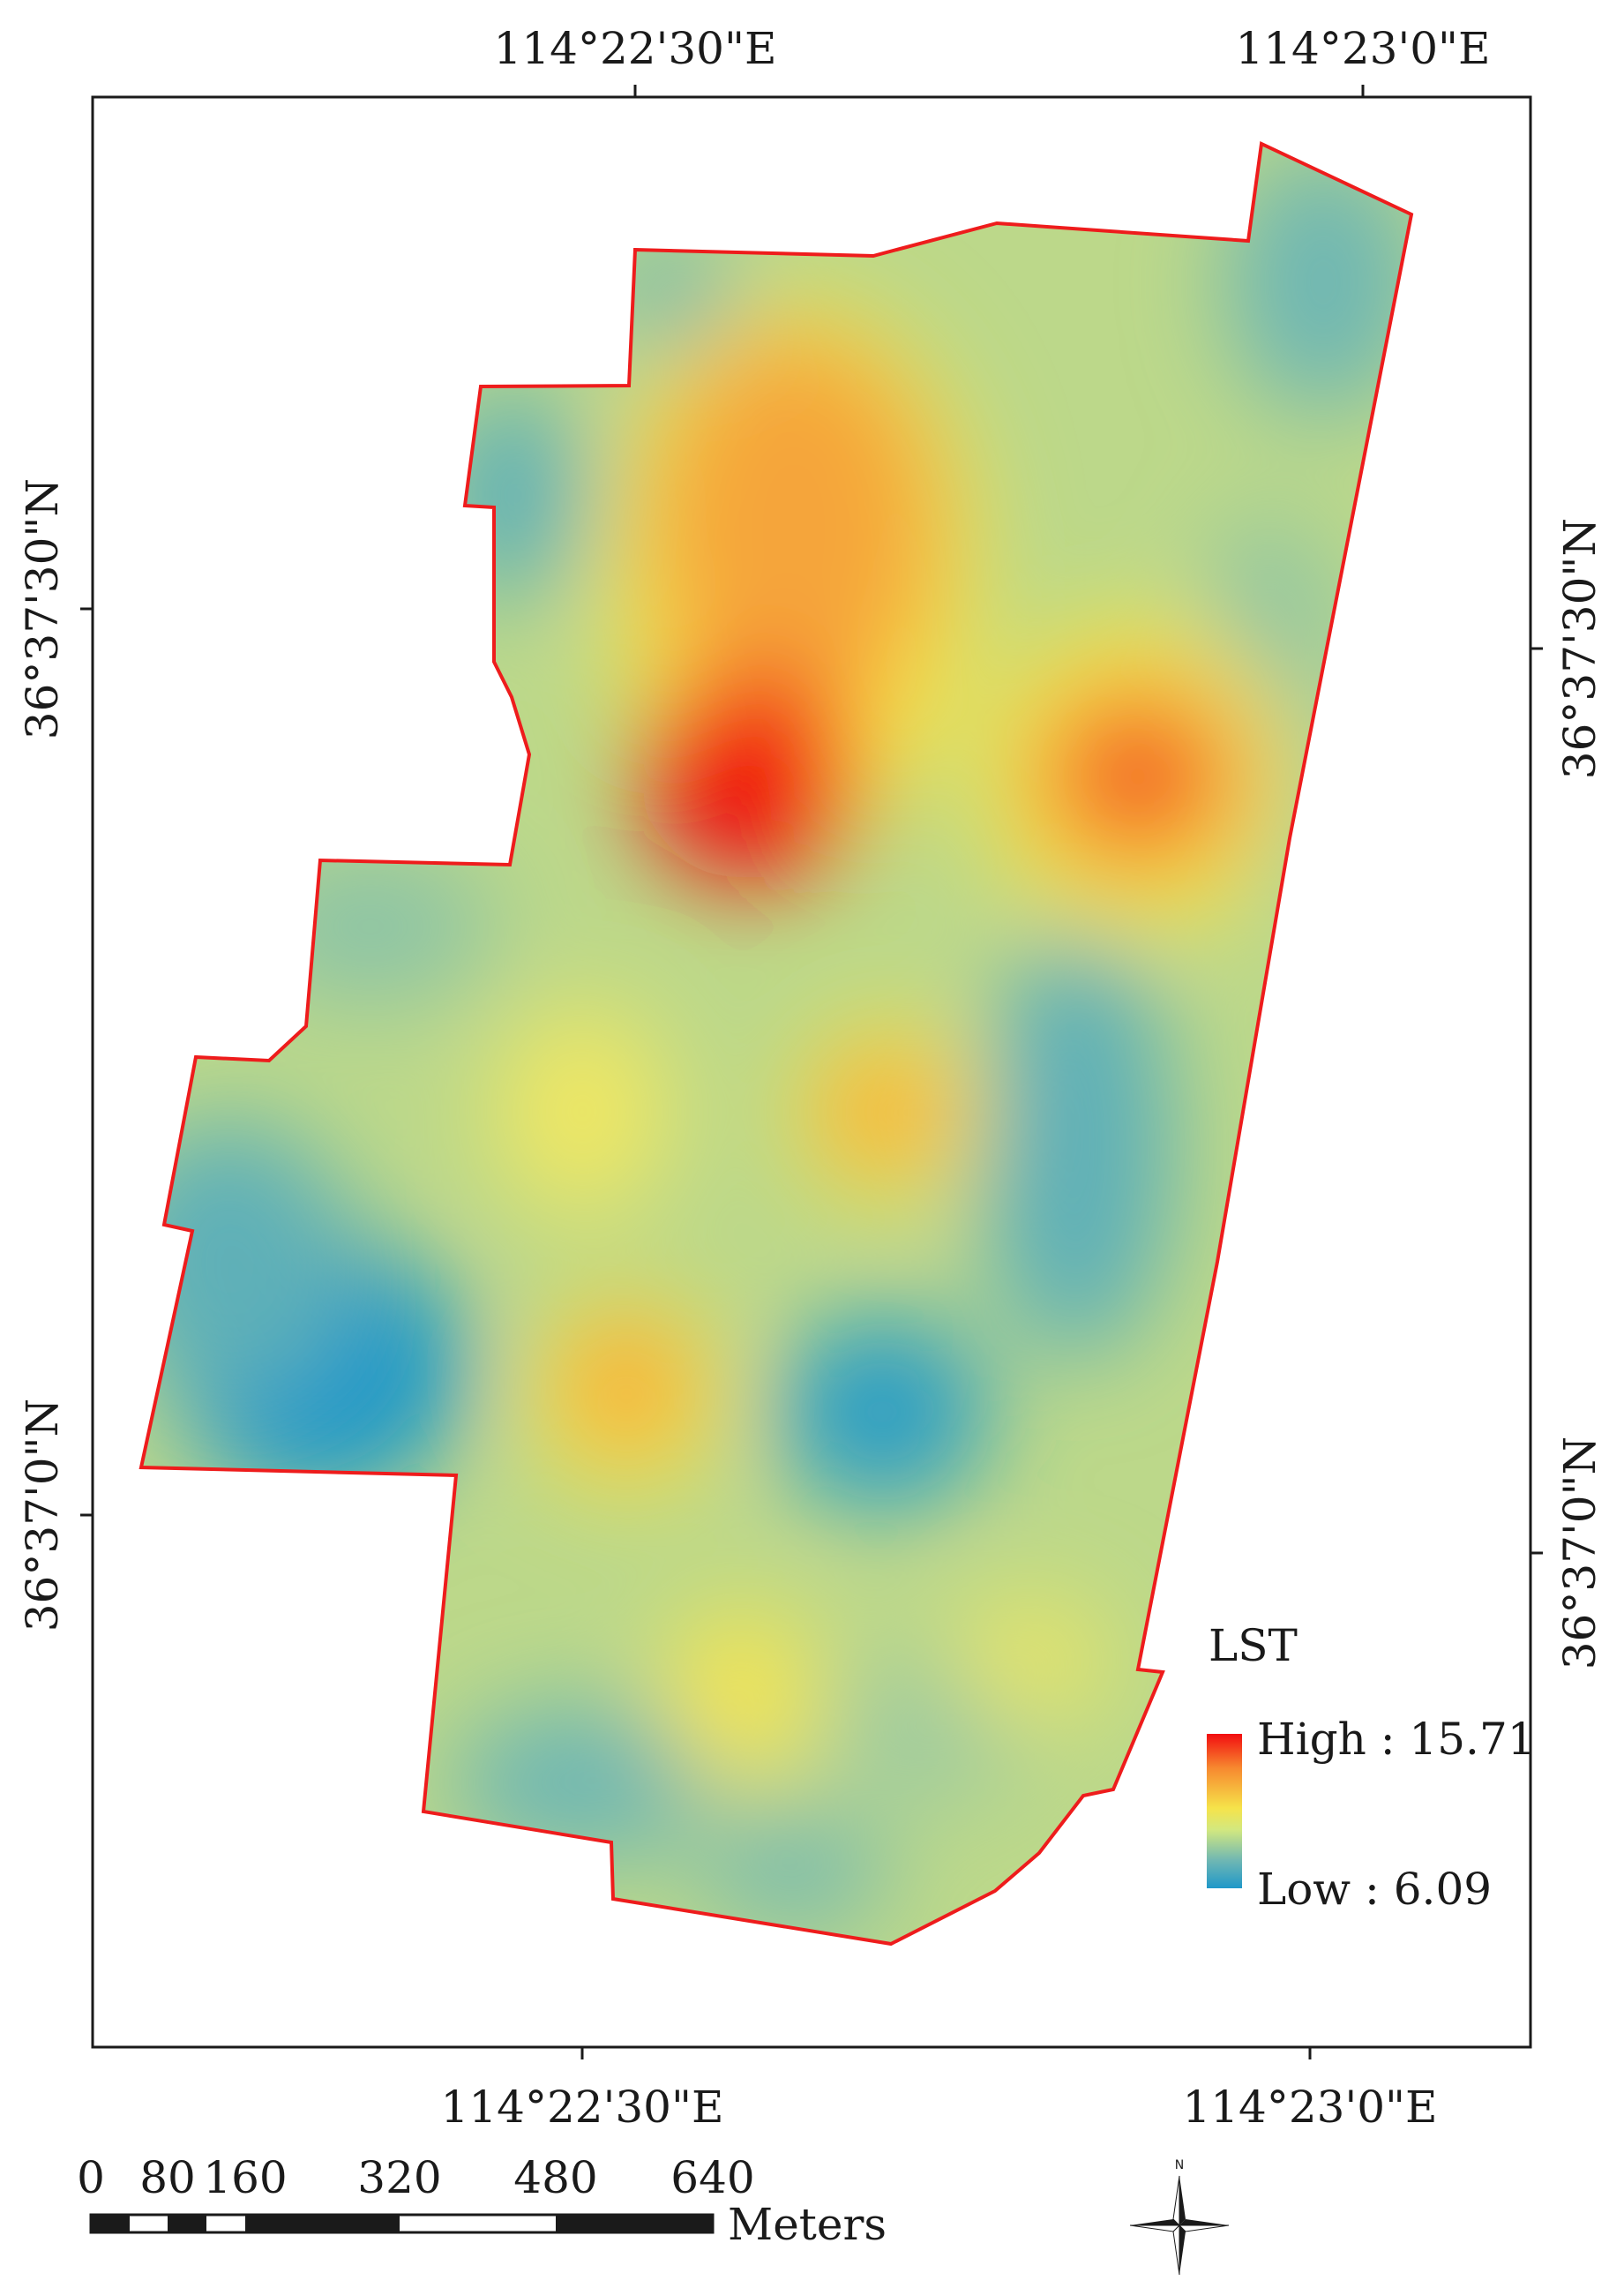 The image size is (1624, 2288). I want to click on scale-tick-320: 320, so click(399, 2177).